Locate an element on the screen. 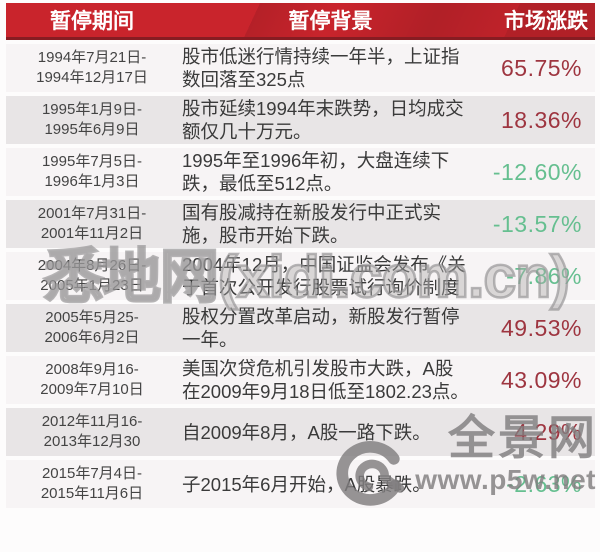 The height and width of the screenshot is (552, 600). period-cell: 2004年8月26日- 2005年1月23日 is located at coordinates (92, 276).